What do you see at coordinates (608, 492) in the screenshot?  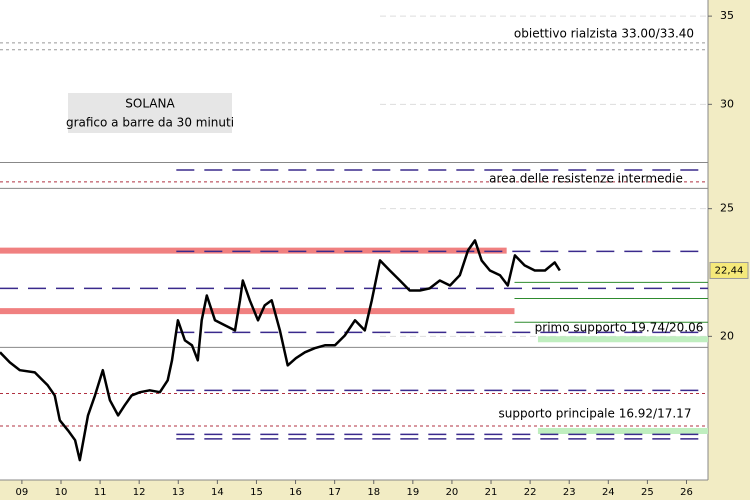 I see `x-tick-label: 24` at bounding box center [608, 492].